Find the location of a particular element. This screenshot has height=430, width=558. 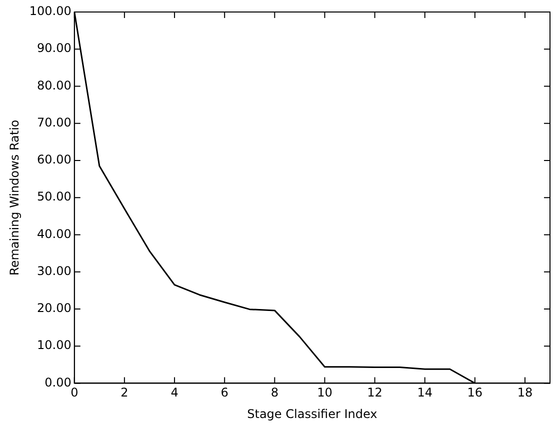

y-tick-label: 50.00 is located at coordinates (54, 197).